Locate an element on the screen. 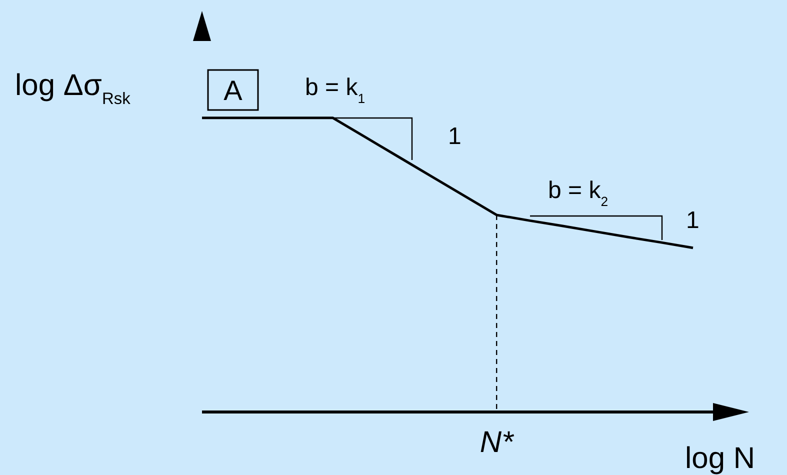 The image size is (787, 475). annotation: b = k$_{2}$ is located at coordinates (578, 192).